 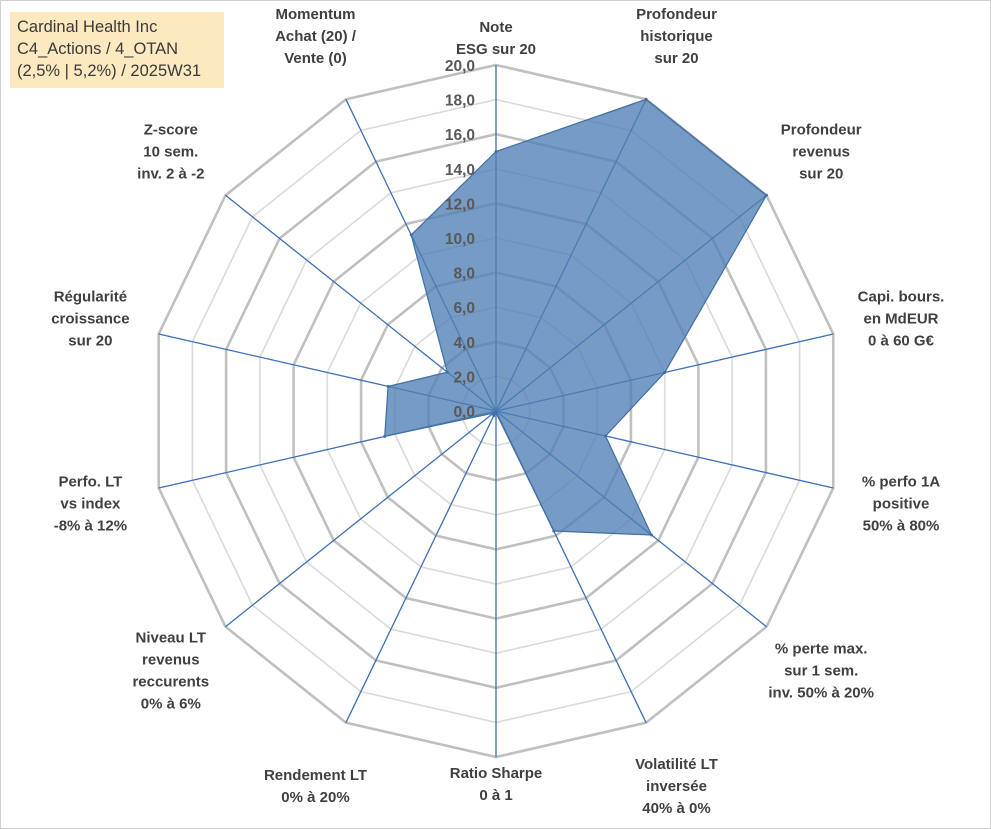 What do you see at coordinates (460, 66) in the screenshot?
I see `tick-label: 20,0` at bounding box center [460, 66].